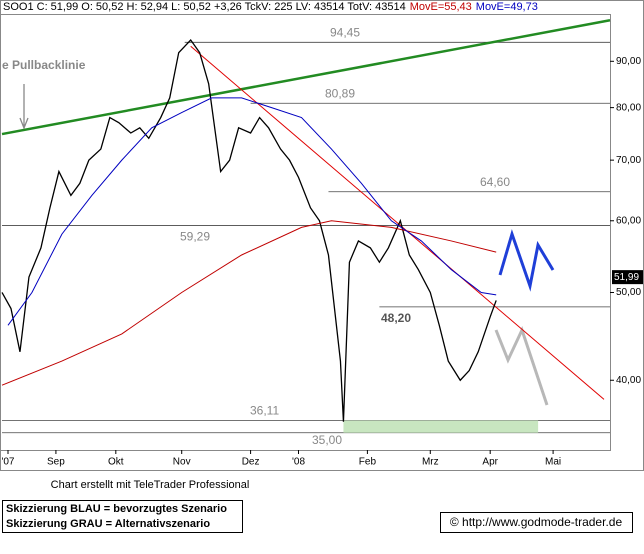  Describe the element at coordinates (521, 365) in the screenshot. I see `scenario-gray` at that location.